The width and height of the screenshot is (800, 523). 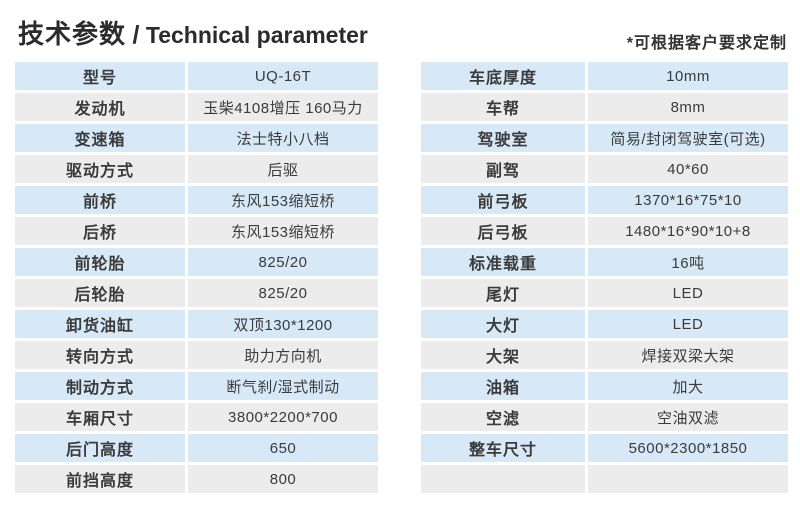 I want to click on spec-label: 后门高度, so click(x=100, y=448).